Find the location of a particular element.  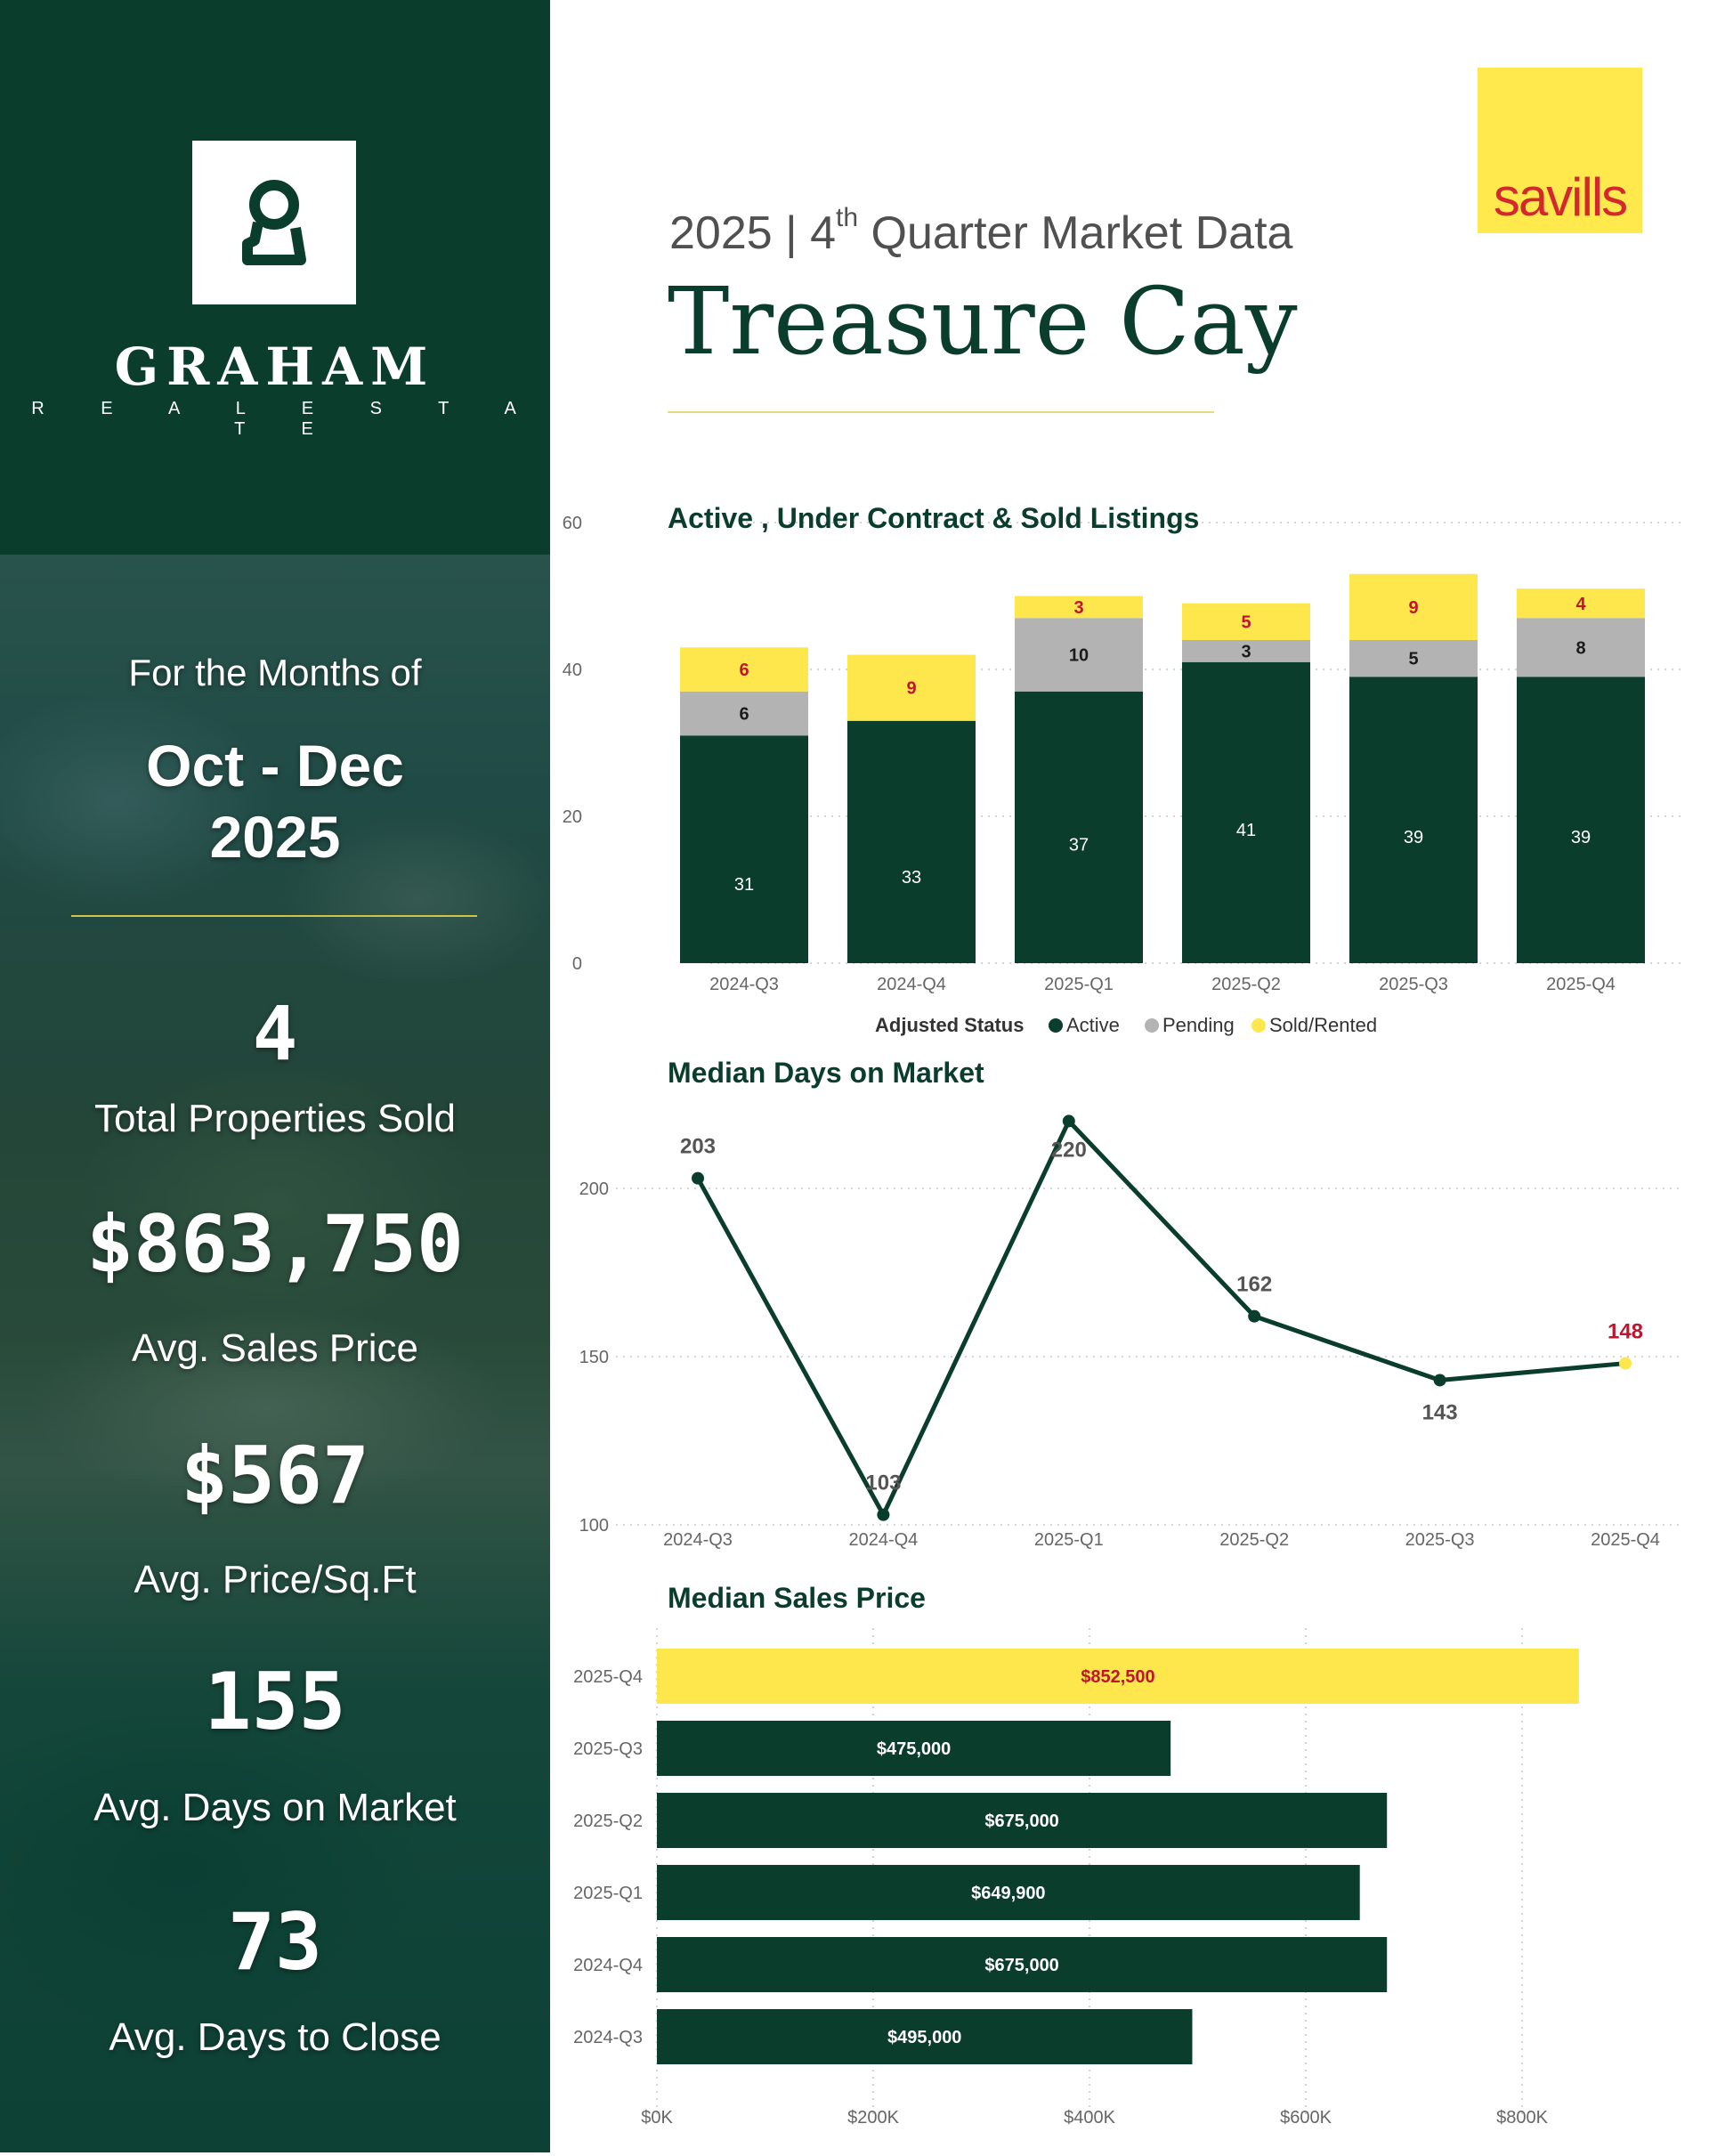

months-label: For the Months of is located at coordinates (275, 672).